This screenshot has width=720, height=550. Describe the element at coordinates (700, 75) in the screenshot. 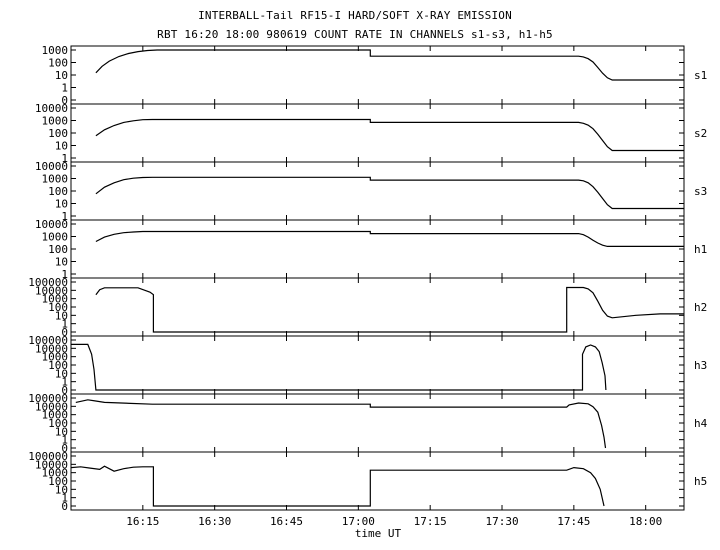

I see `panel-label: s1` at that location.